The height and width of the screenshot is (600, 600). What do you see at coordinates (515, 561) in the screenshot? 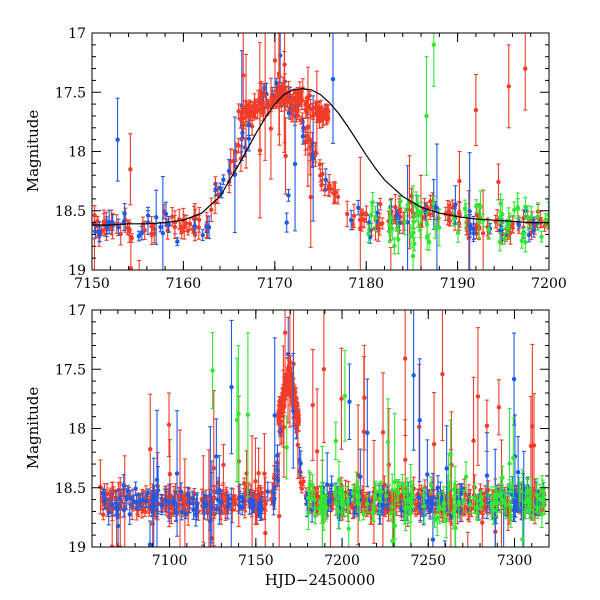
I see `x-tick-label: 7300` at bounding box center [515, 561].